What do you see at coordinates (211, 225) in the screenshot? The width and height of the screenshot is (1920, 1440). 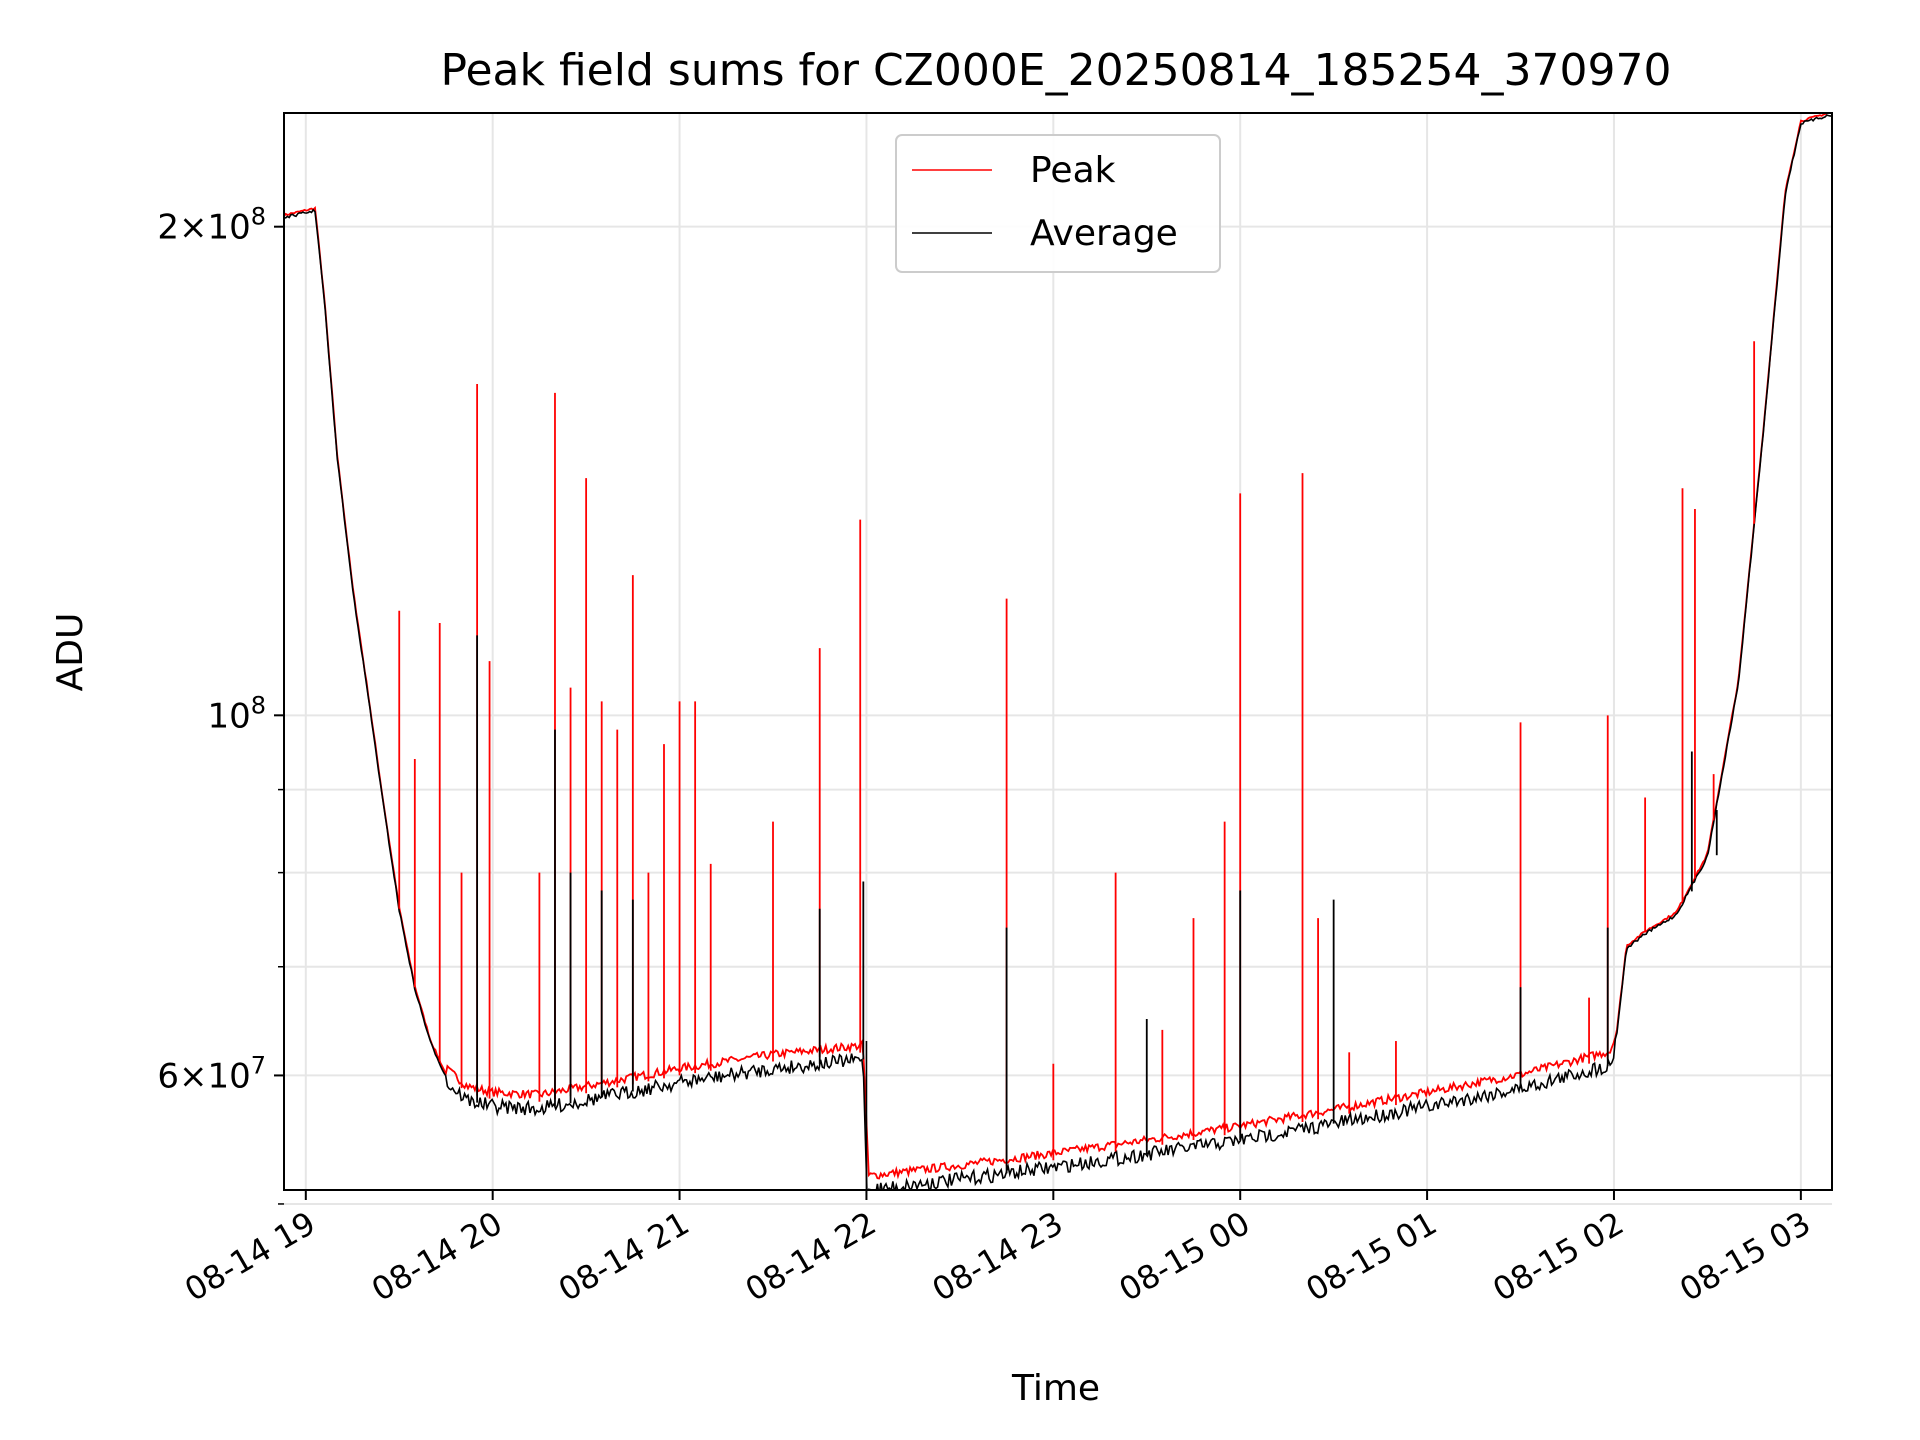 I see `y-tick-label: 2×108` at bounding box center [211, 225].